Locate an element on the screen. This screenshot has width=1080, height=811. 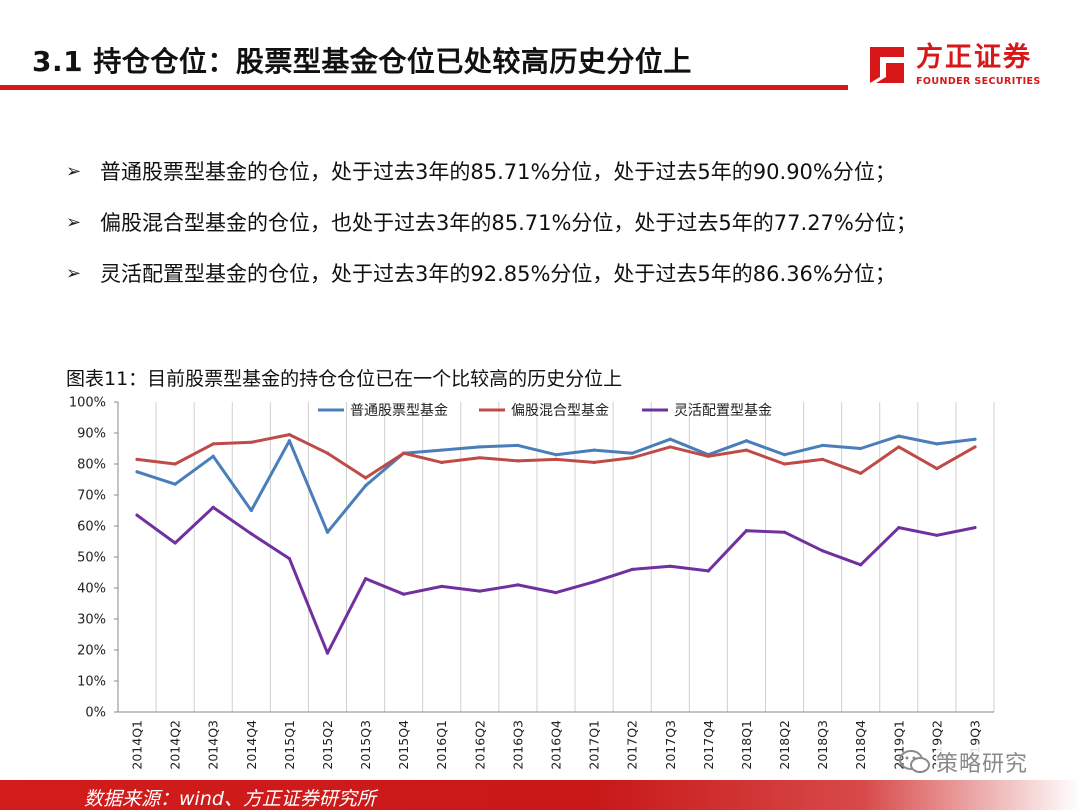
x-tick-label: 2019Q1 is located at coordinates (898, 745).